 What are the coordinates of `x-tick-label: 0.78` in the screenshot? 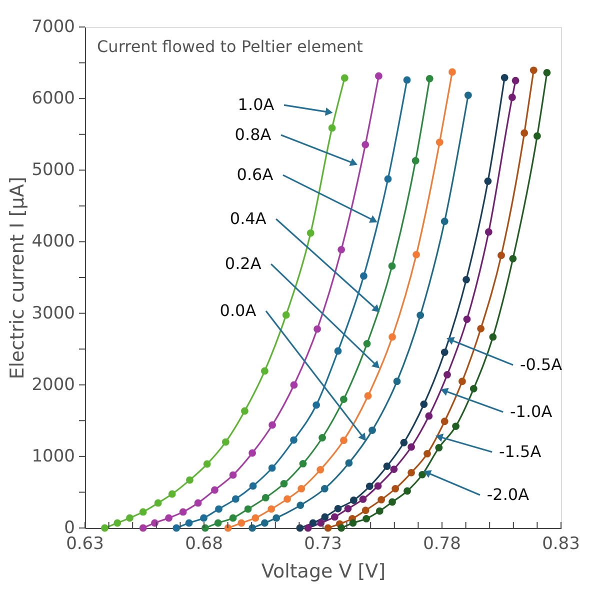 It's located at (442, 544).